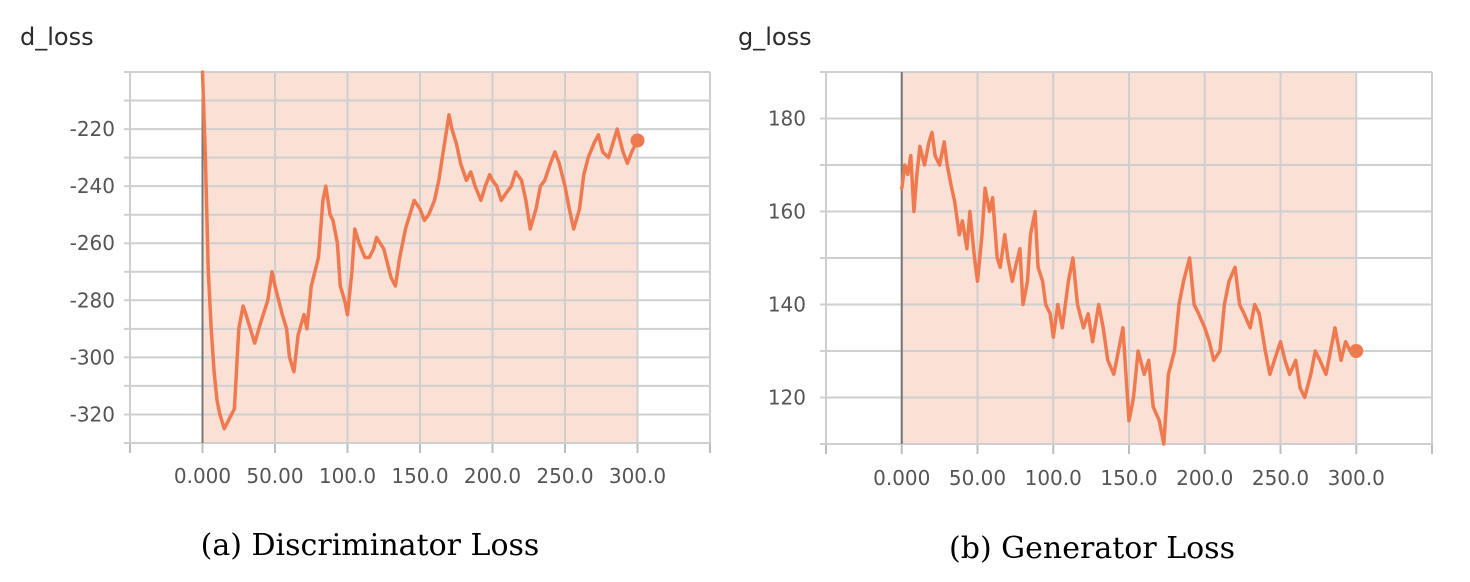 This screenshot has height=582, width=1470. Describe the element at coordinates (92, 129) in the screenshot. I see `d-loss-ytick-label: -220` at that location.